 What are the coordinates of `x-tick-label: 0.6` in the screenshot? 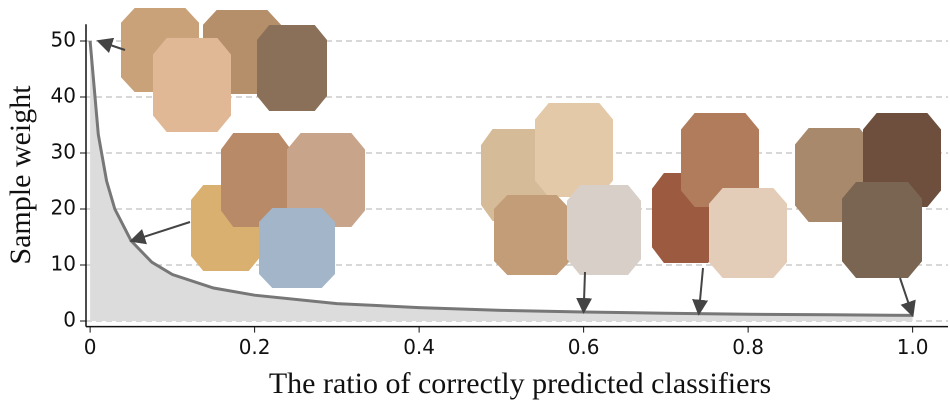 It's located at (584, 347).